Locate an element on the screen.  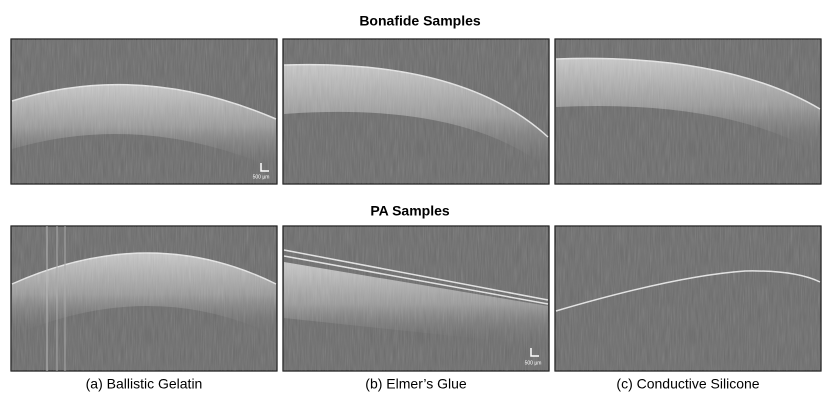
row-heading: Bonafide Samples is located at coordinates (420, 21).